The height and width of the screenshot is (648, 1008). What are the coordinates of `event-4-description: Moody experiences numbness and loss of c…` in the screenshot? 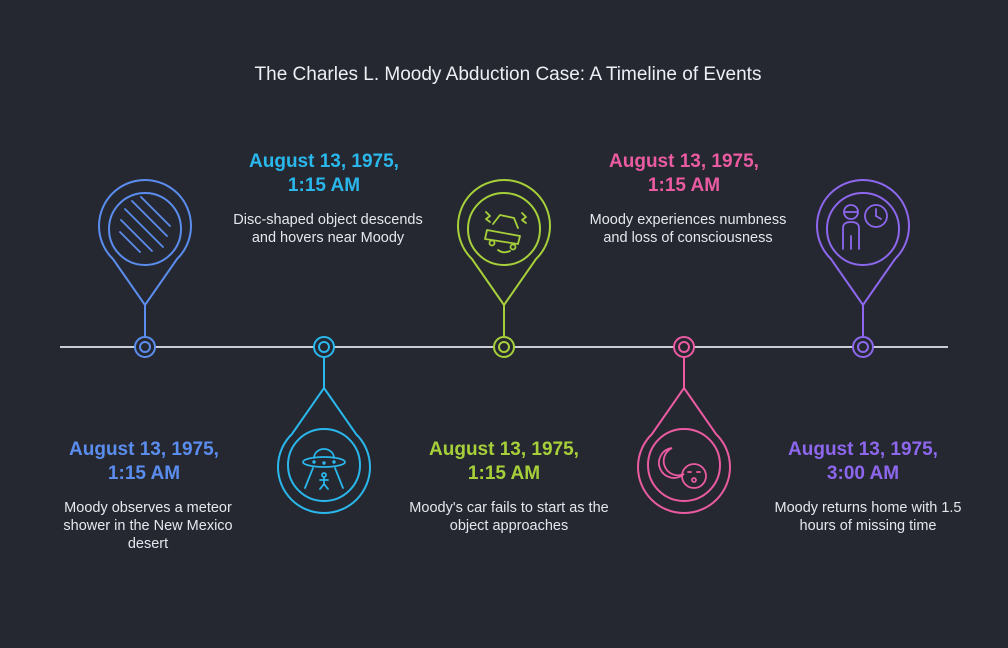 It's located at (688, 229).